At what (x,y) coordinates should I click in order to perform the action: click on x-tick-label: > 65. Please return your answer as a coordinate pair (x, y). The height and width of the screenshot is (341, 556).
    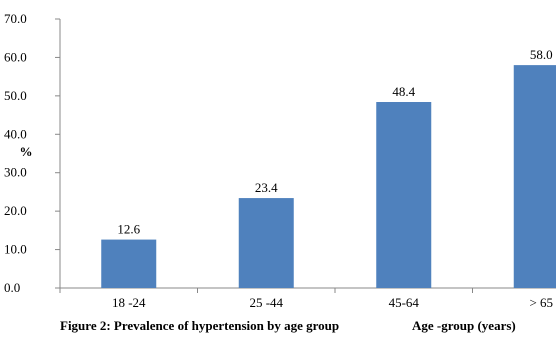
    Looking at the image, I should click on (541, 302).